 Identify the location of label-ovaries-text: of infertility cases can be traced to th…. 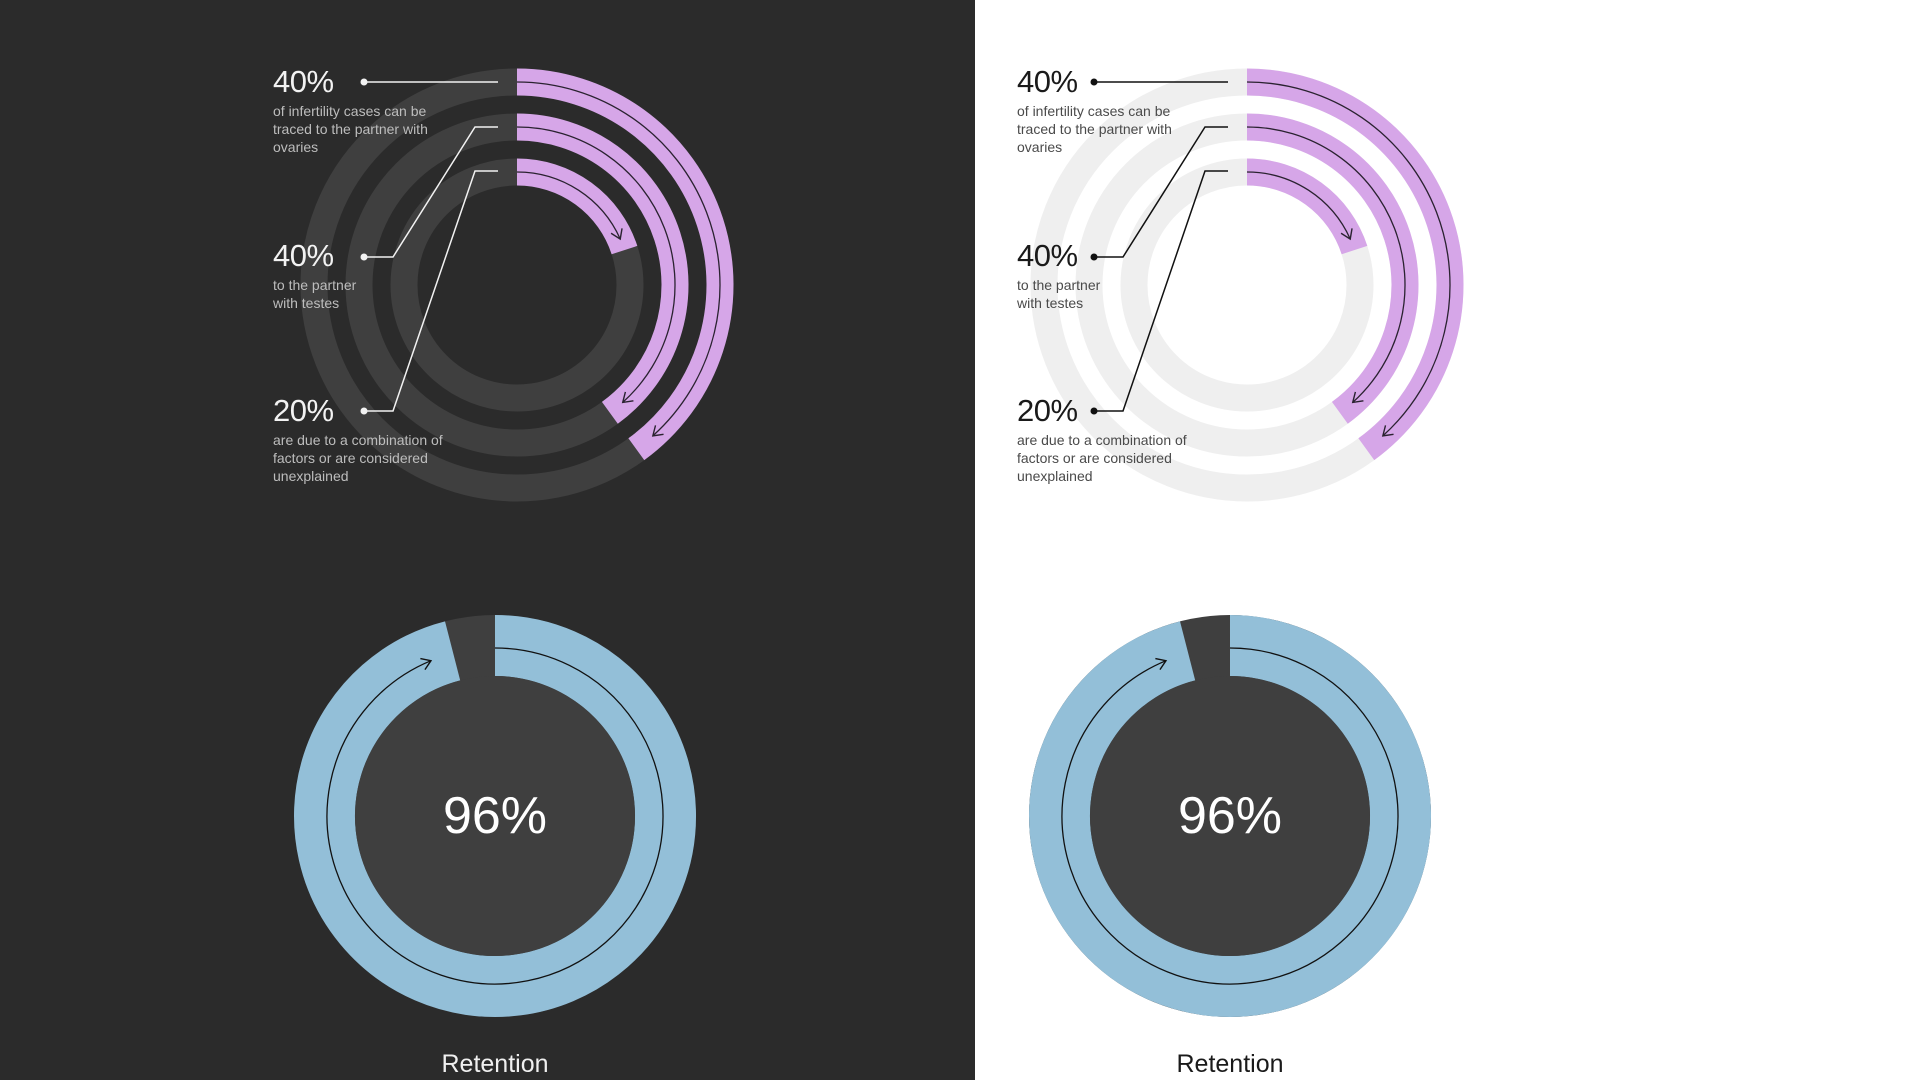
(350, 129).